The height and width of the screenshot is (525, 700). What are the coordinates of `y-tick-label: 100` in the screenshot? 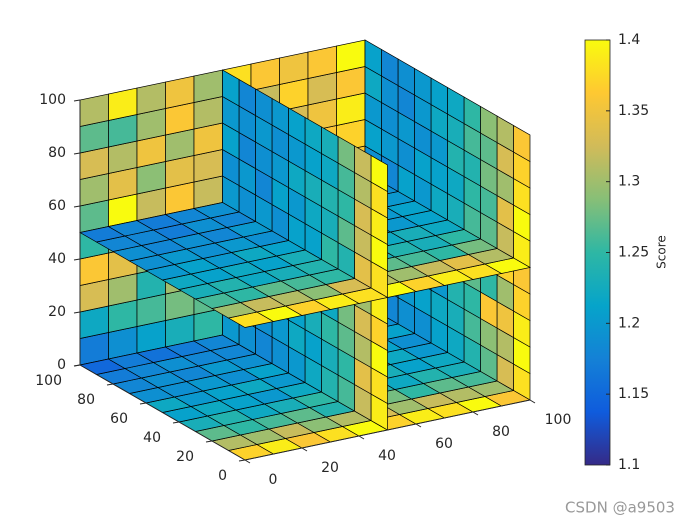 It's located at (48, 381).